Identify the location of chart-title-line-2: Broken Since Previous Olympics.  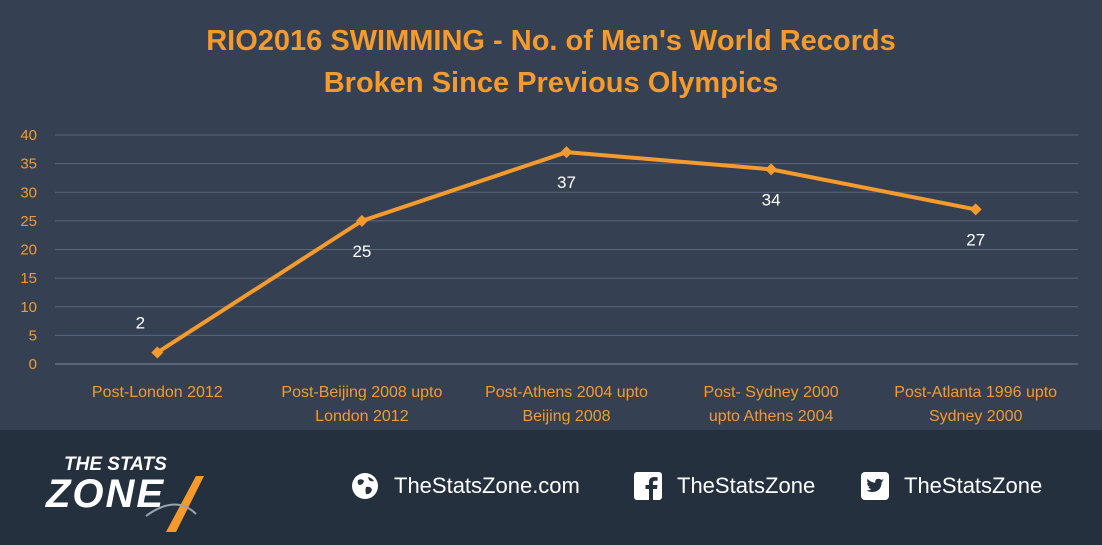
(551, 83).